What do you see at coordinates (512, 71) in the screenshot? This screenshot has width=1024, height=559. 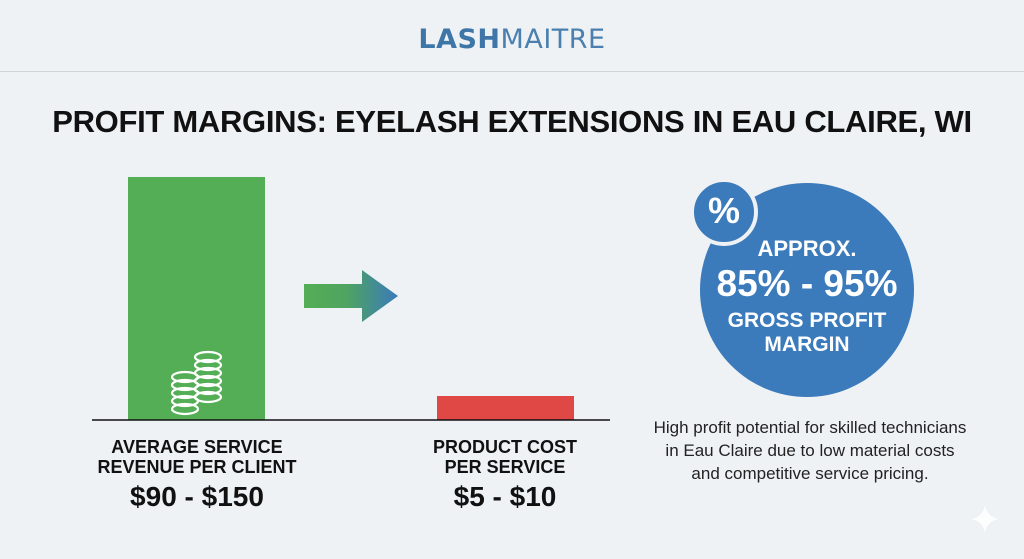 I see `divider` at bounding box center [512, 71].